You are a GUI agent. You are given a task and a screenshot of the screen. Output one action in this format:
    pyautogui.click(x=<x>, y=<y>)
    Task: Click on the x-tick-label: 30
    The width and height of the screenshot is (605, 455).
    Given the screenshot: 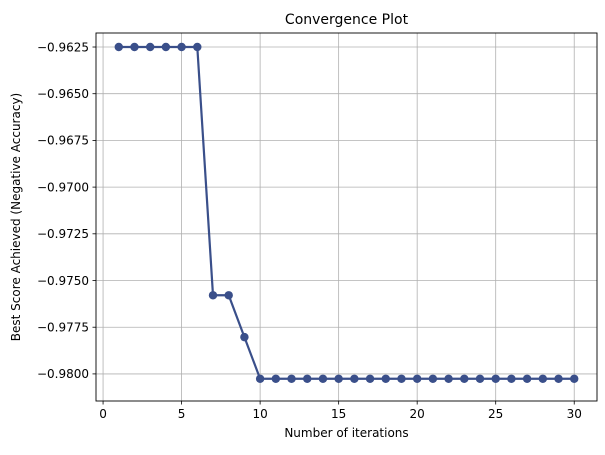 What is the action you would take?
    pyautogui.click(x=574, y=414)
    